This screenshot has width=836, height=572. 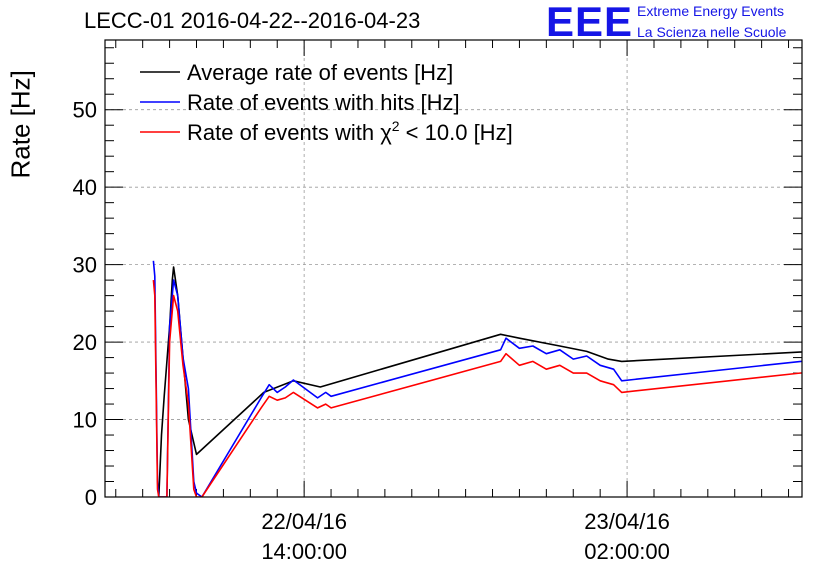 I want to click on y-tick-label: 30, so click(x=85, y=265).